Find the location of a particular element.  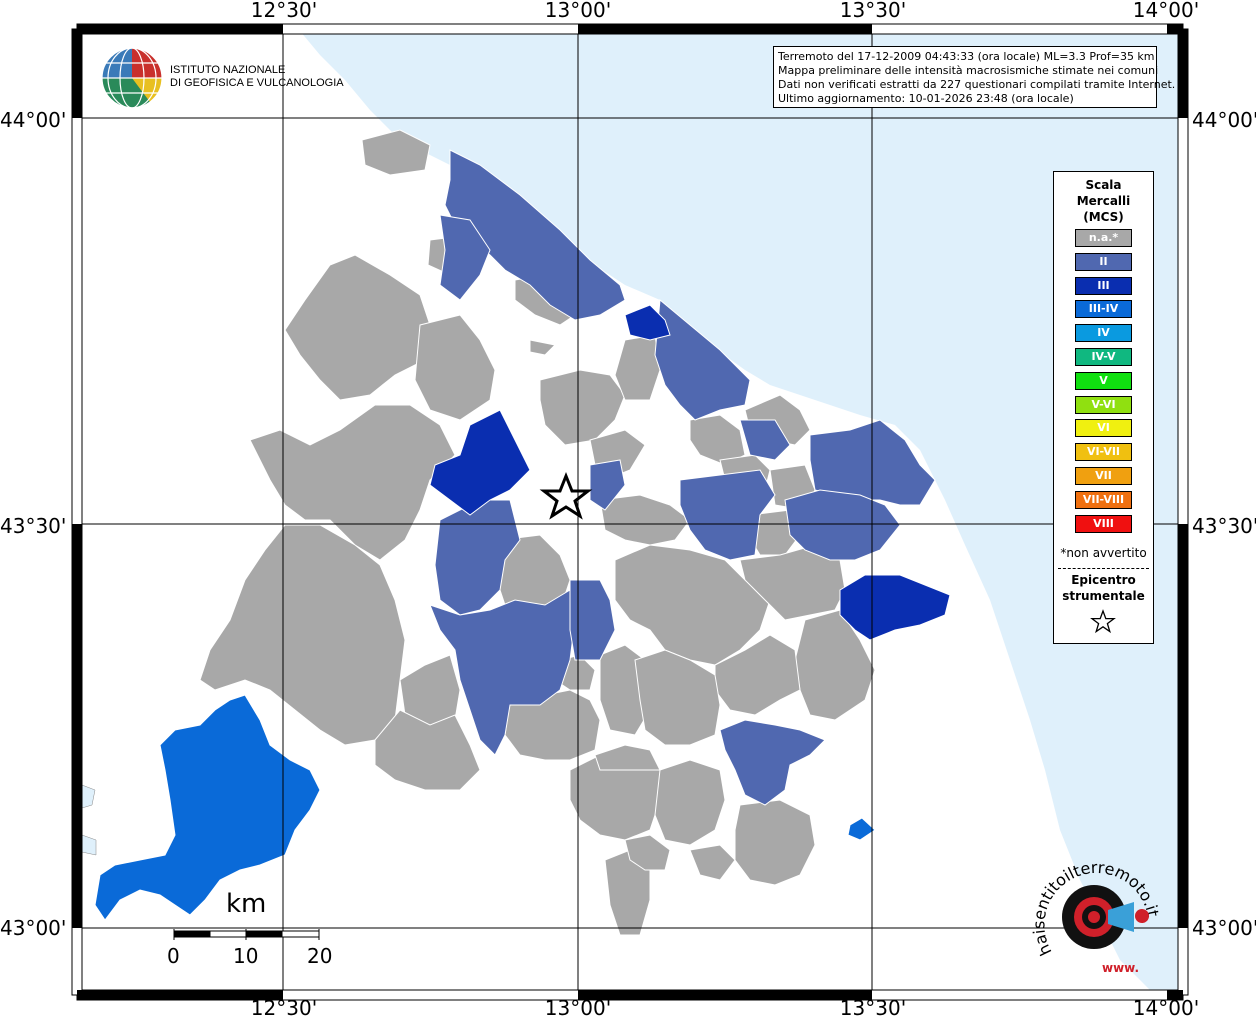

scale-tick-0: 0 is located at coordinates (173, 956).